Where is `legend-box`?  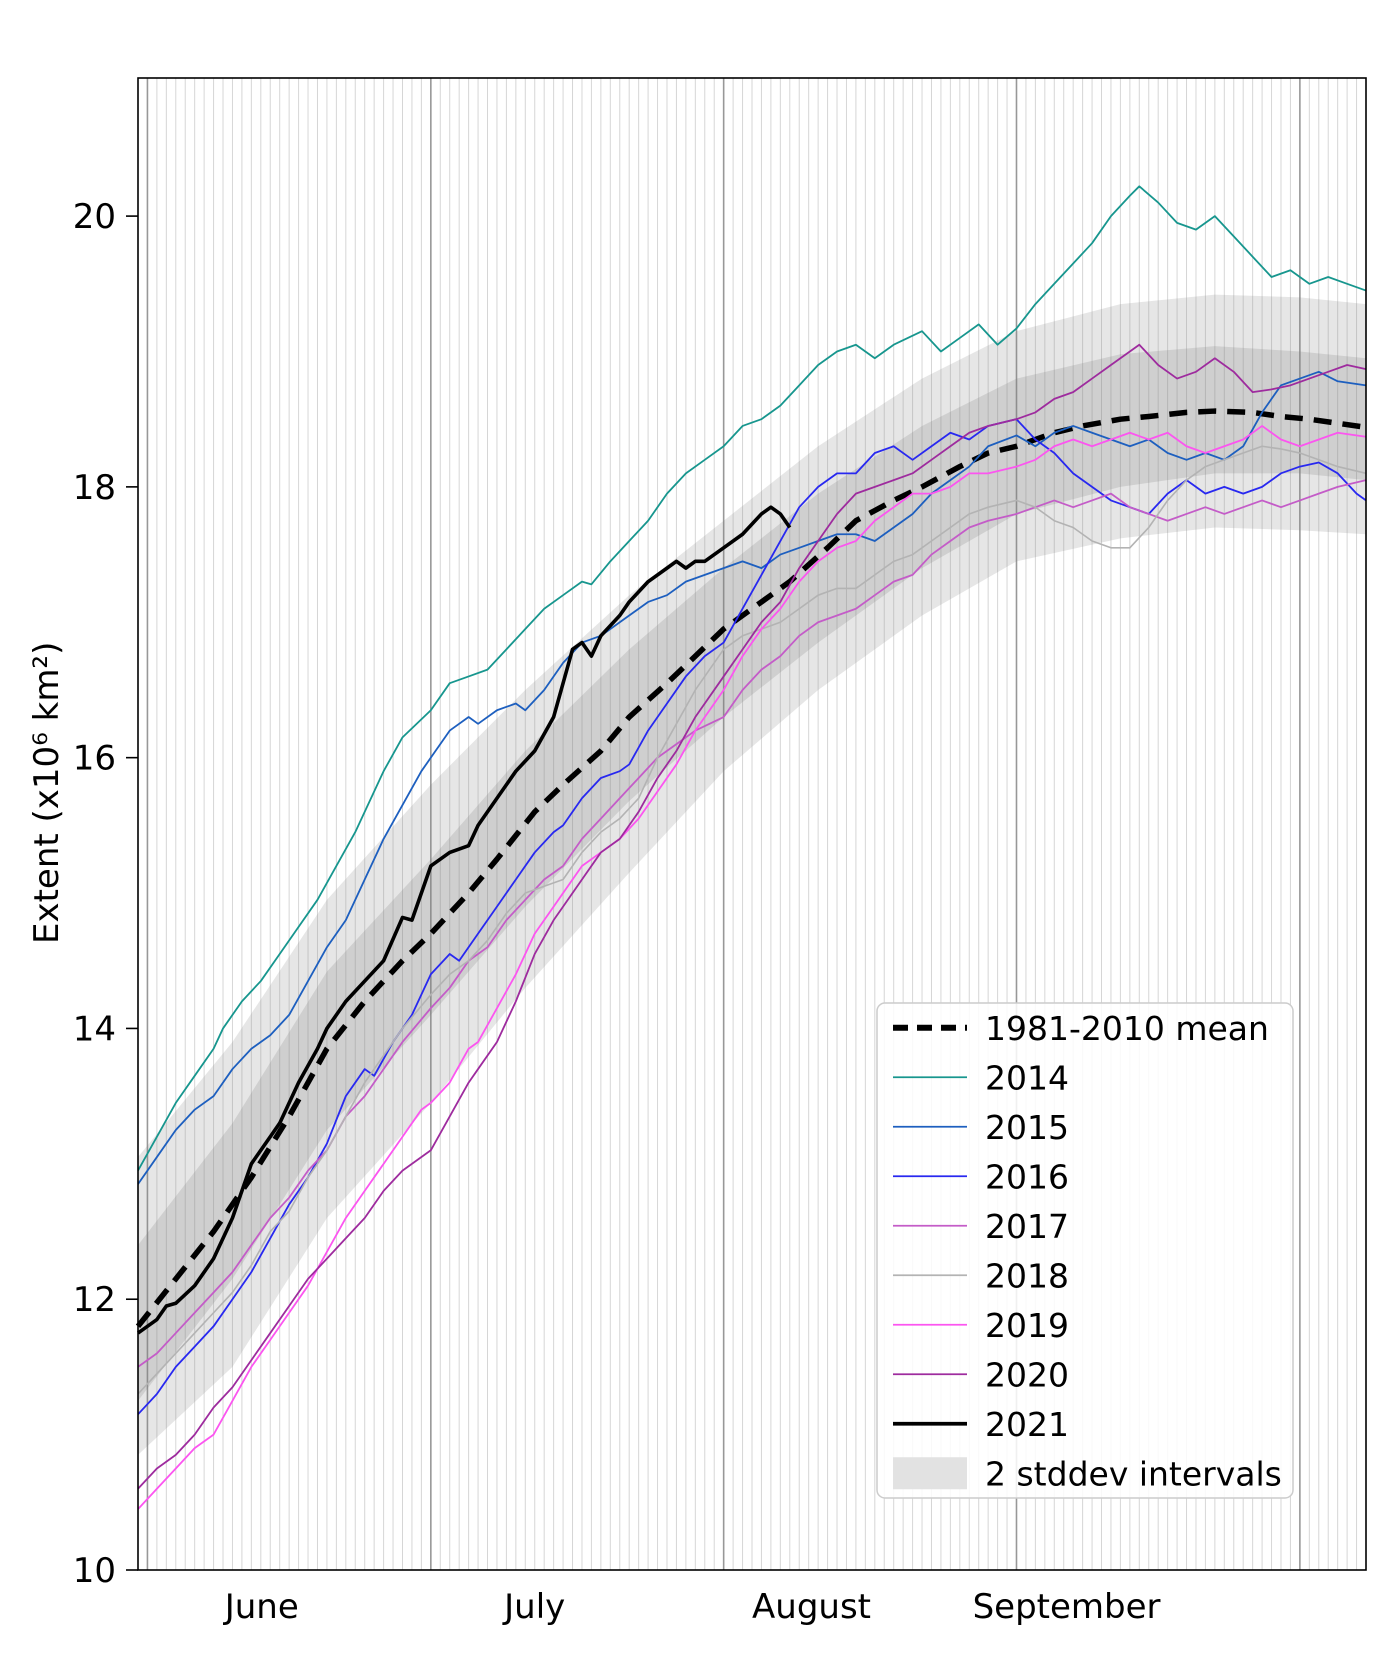 legend-box is located at coordinates (1085, 1250).